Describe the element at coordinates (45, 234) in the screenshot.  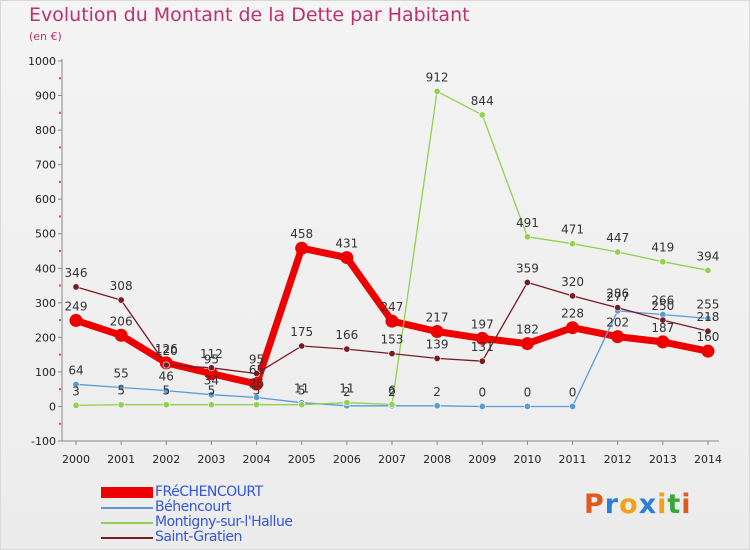
I see `y-tick-label: 500` at that location.